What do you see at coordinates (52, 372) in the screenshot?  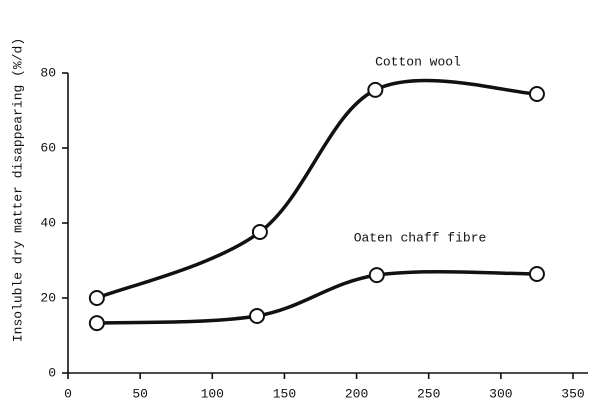 I see `y-tick-label: 0` at bounding box center [52, 372].